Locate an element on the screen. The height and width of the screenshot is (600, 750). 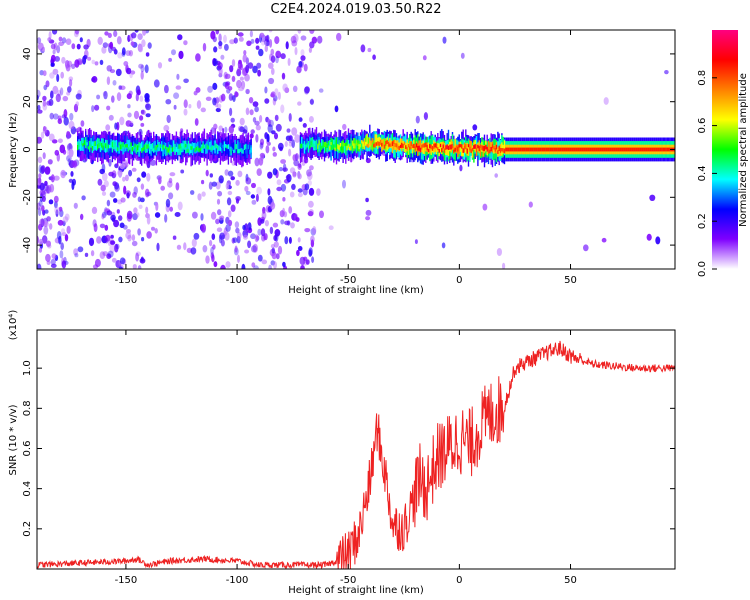
x-tick-label: -50 is located at coordinates (348, 580).